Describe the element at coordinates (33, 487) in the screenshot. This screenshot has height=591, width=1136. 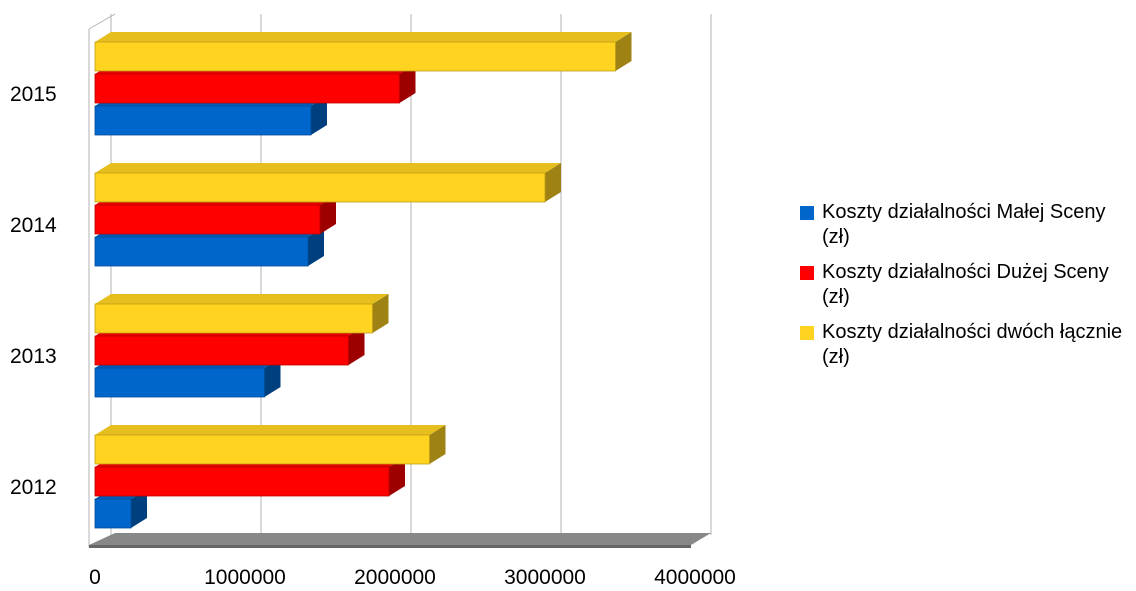
I see `y-tick-label: 2012` at that location.